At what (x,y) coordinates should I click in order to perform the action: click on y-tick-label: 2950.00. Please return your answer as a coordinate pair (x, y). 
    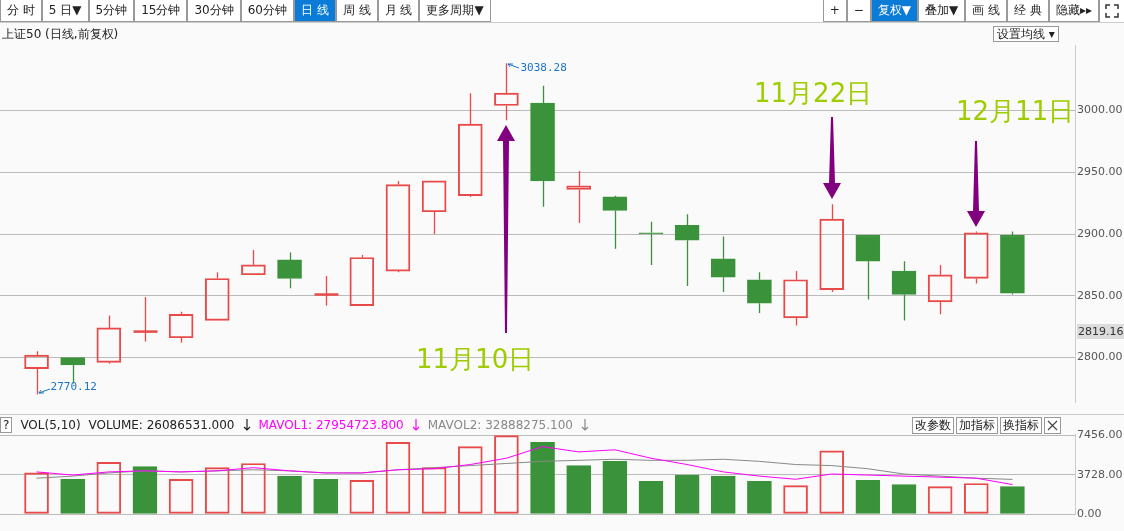
    Looking at the image, I should click on (1100, 172).